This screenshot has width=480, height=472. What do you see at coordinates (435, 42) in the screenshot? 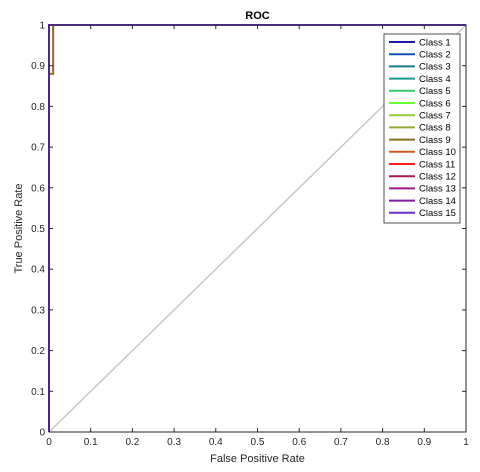
I see `legend-label-class-1: Class 1` at bounding box center [435, 42].